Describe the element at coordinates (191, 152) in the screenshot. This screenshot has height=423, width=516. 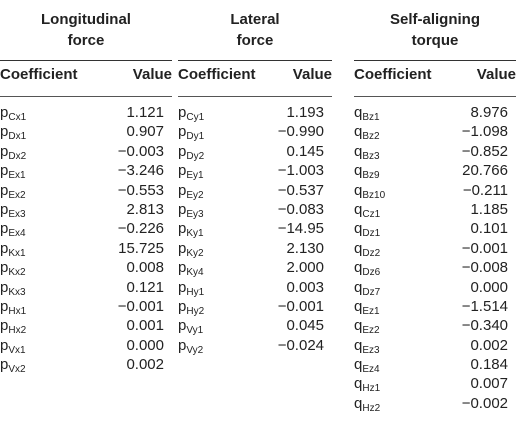
I see `coefficient-cell: pDy2` at that location.